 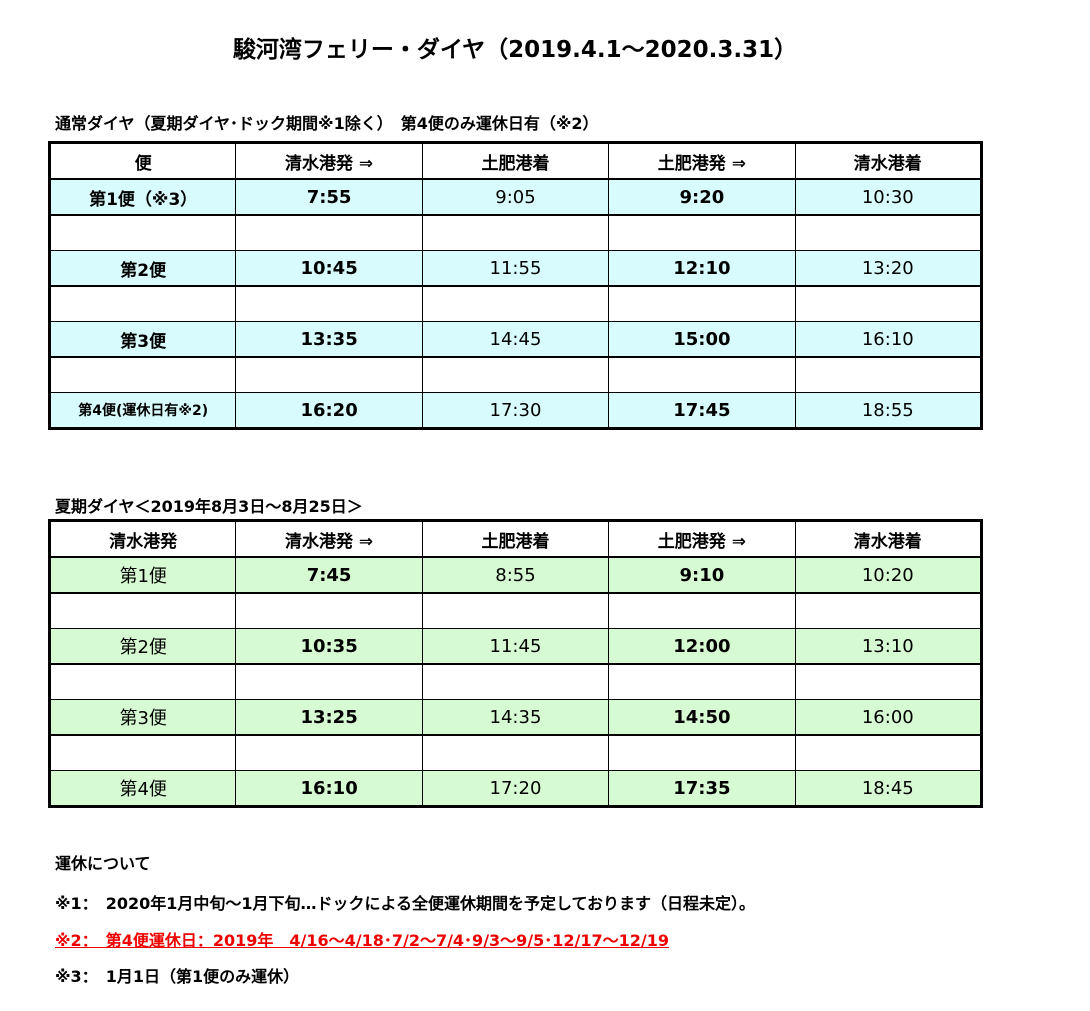 I want to click on data-row: 第3便 13:25 14:35 14:50 16:00, so click(x=515, y=717).